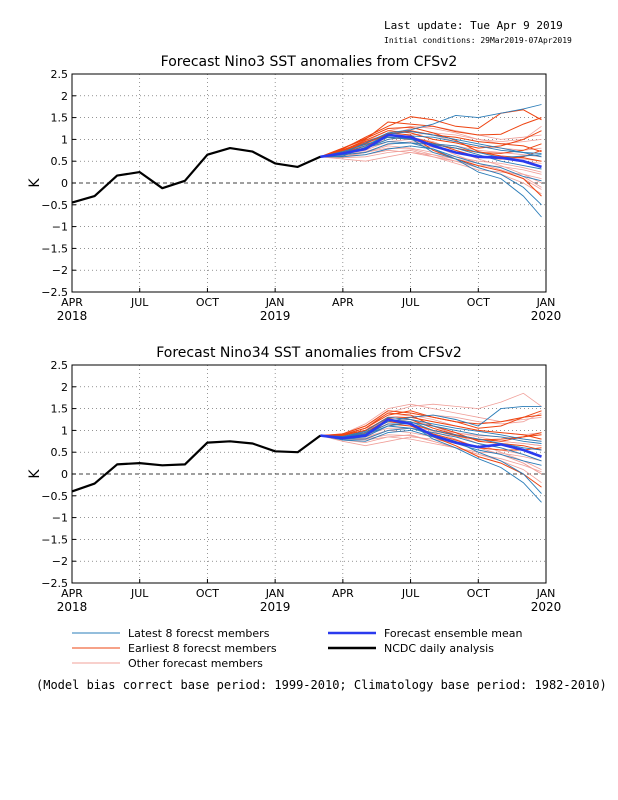 The image size is (618, 800). I want to click on legend-earliest-label: Earliest 8 forecst members, so click(202, 648).